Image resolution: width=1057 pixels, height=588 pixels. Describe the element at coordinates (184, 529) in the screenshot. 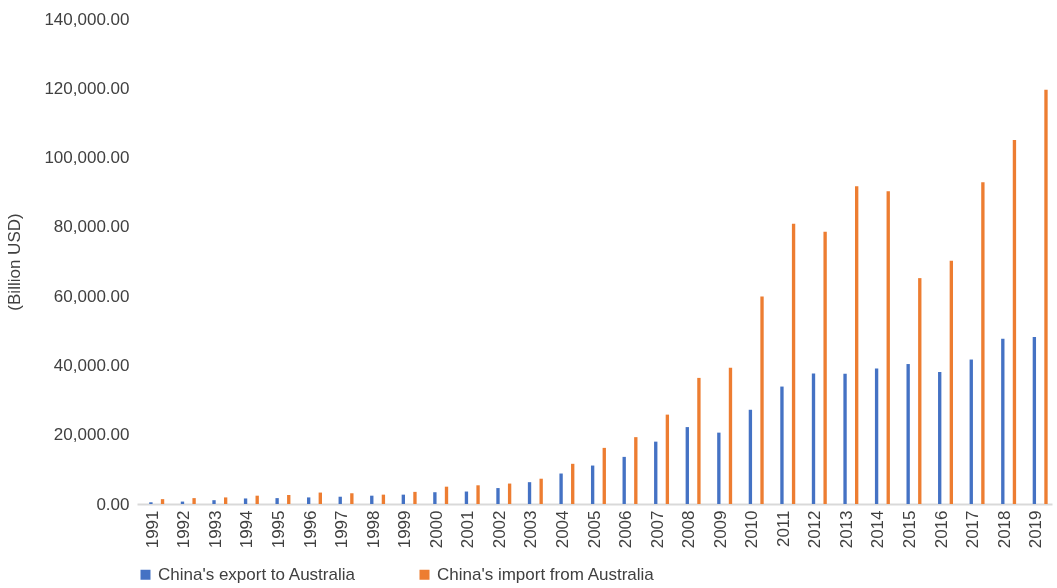

I see `x-tick-label: 1992` at that location.